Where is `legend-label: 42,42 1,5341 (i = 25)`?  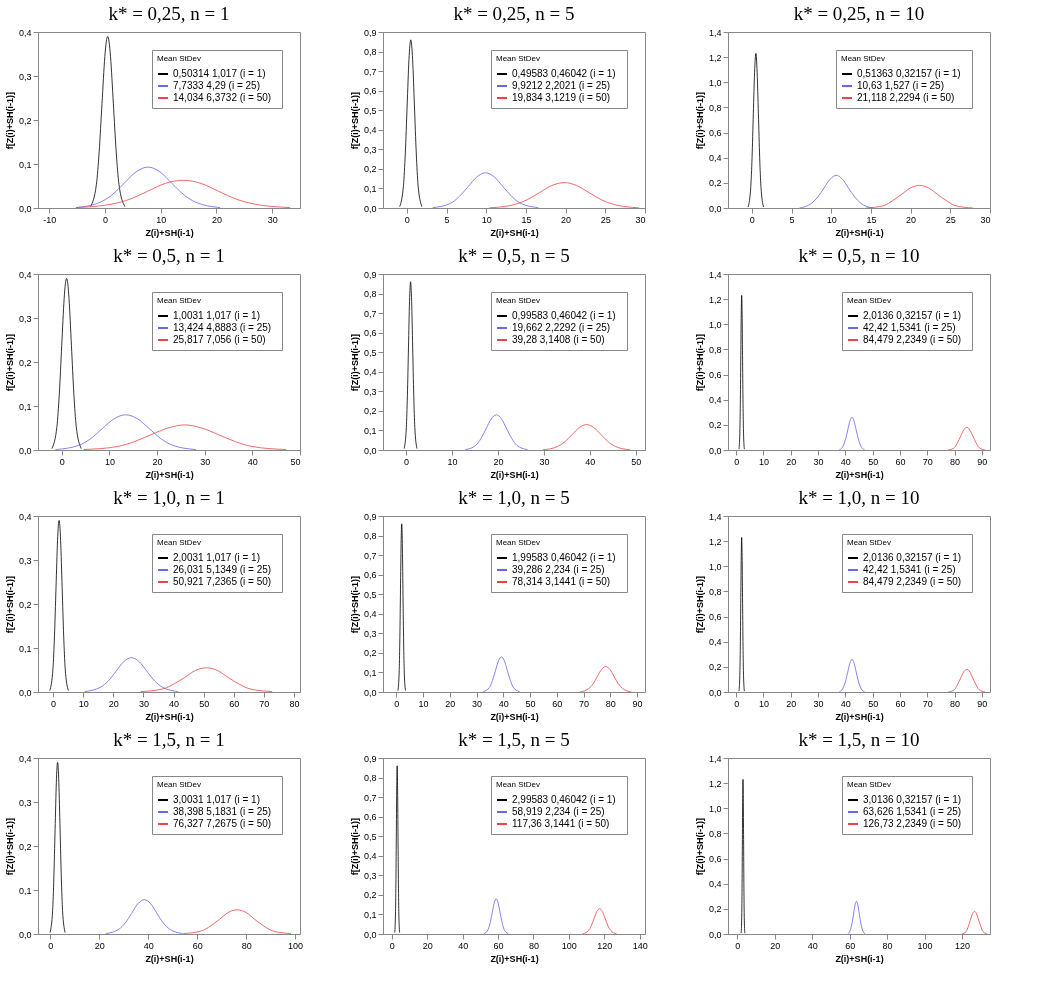
legend-label: 42,42 1,5341 (i = 25) is located at coordinates (909, 327).